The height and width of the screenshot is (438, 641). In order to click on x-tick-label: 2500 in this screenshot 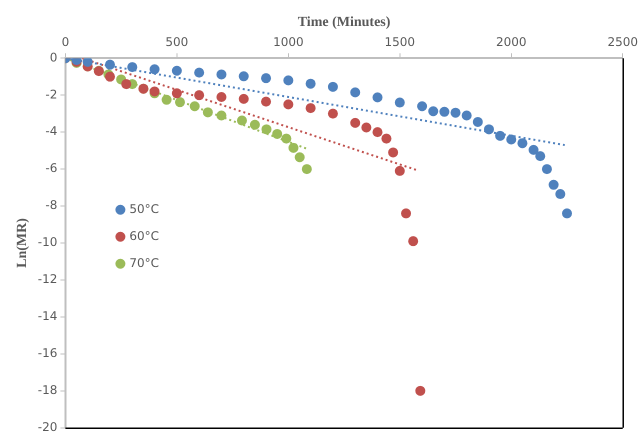, I will do `click(622, 42)`.